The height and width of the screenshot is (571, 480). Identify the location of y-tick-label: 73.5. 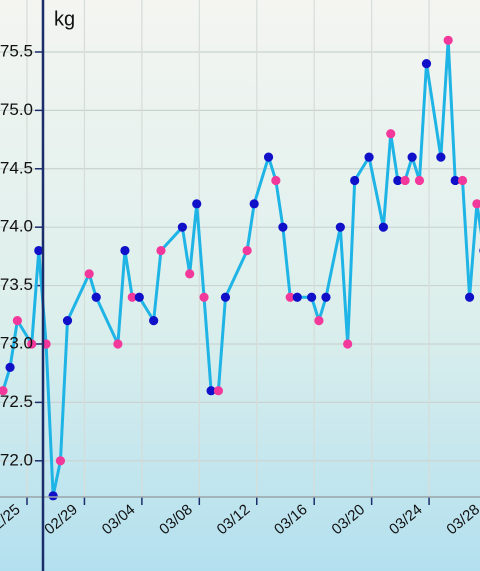
(16, 284).